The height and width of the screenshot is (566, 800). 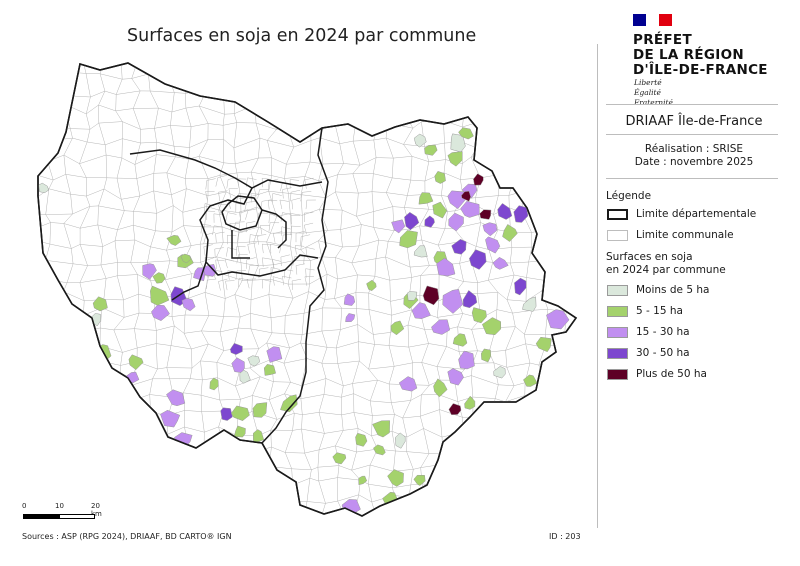 What do you see at coordinates (692, 104) in the screenshot?
I see `separator-top` at bounding box center [692, 104].